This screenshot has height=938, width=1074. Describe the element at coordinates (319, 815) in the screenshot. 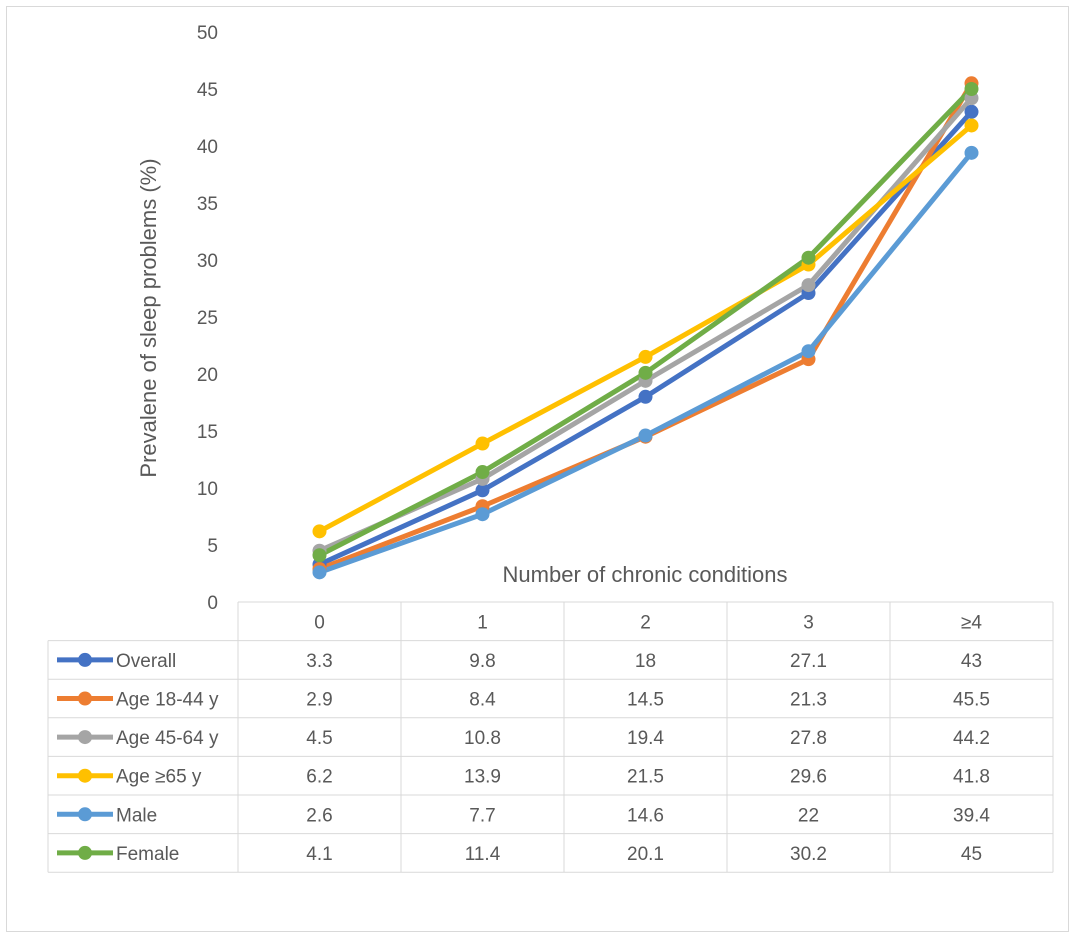

I see `table-value: 2.6` at that location.